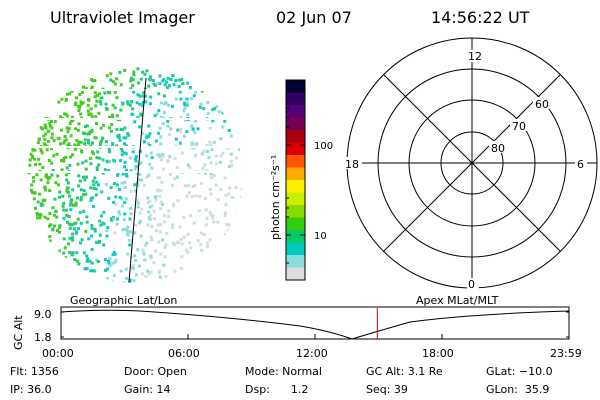 The image size is (600, 400). Describe the element at coordinates (323, 146) in the screenshot. I see `colorbar-tick-100: 100` at that location.